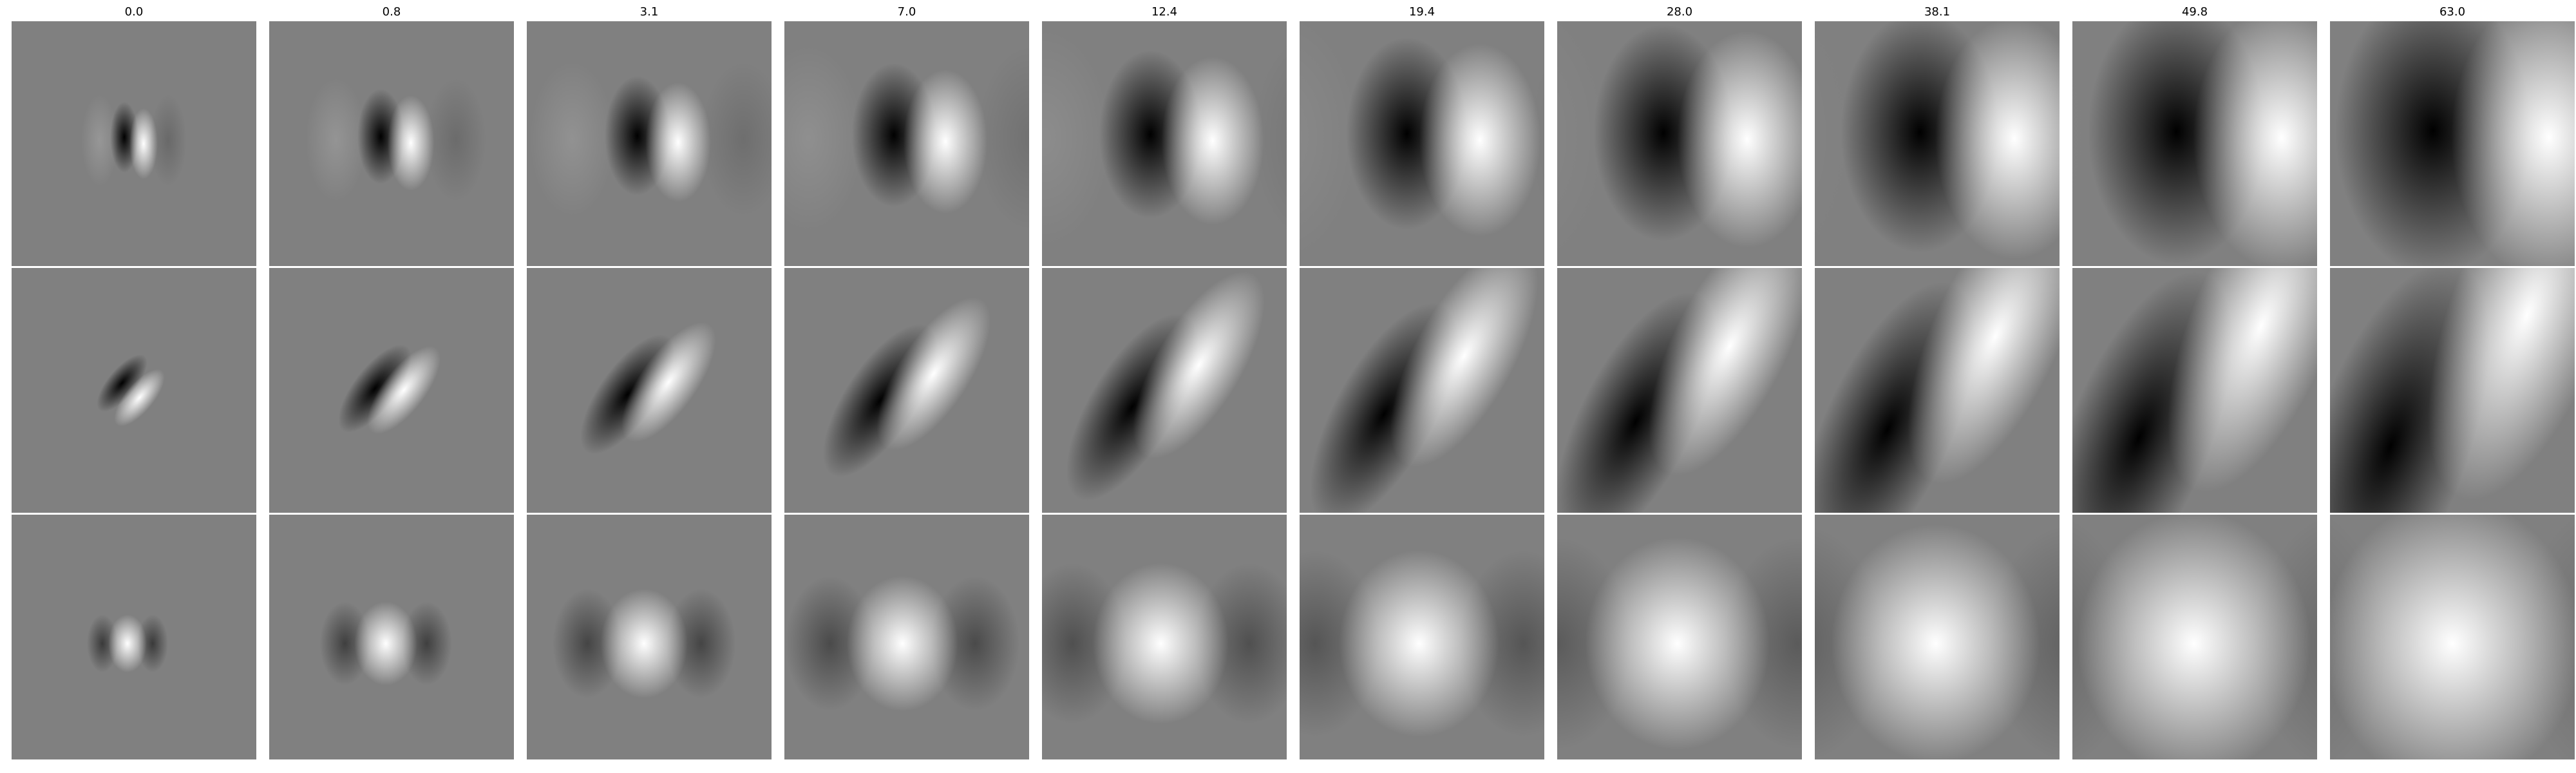  I want to click on filter-panel-r2-c4, so click(907, 390).